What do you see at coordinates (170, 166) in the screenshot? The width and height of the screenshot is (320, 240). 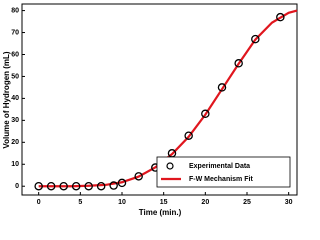 I see `legend-marker` at bounding box center [170, 166].